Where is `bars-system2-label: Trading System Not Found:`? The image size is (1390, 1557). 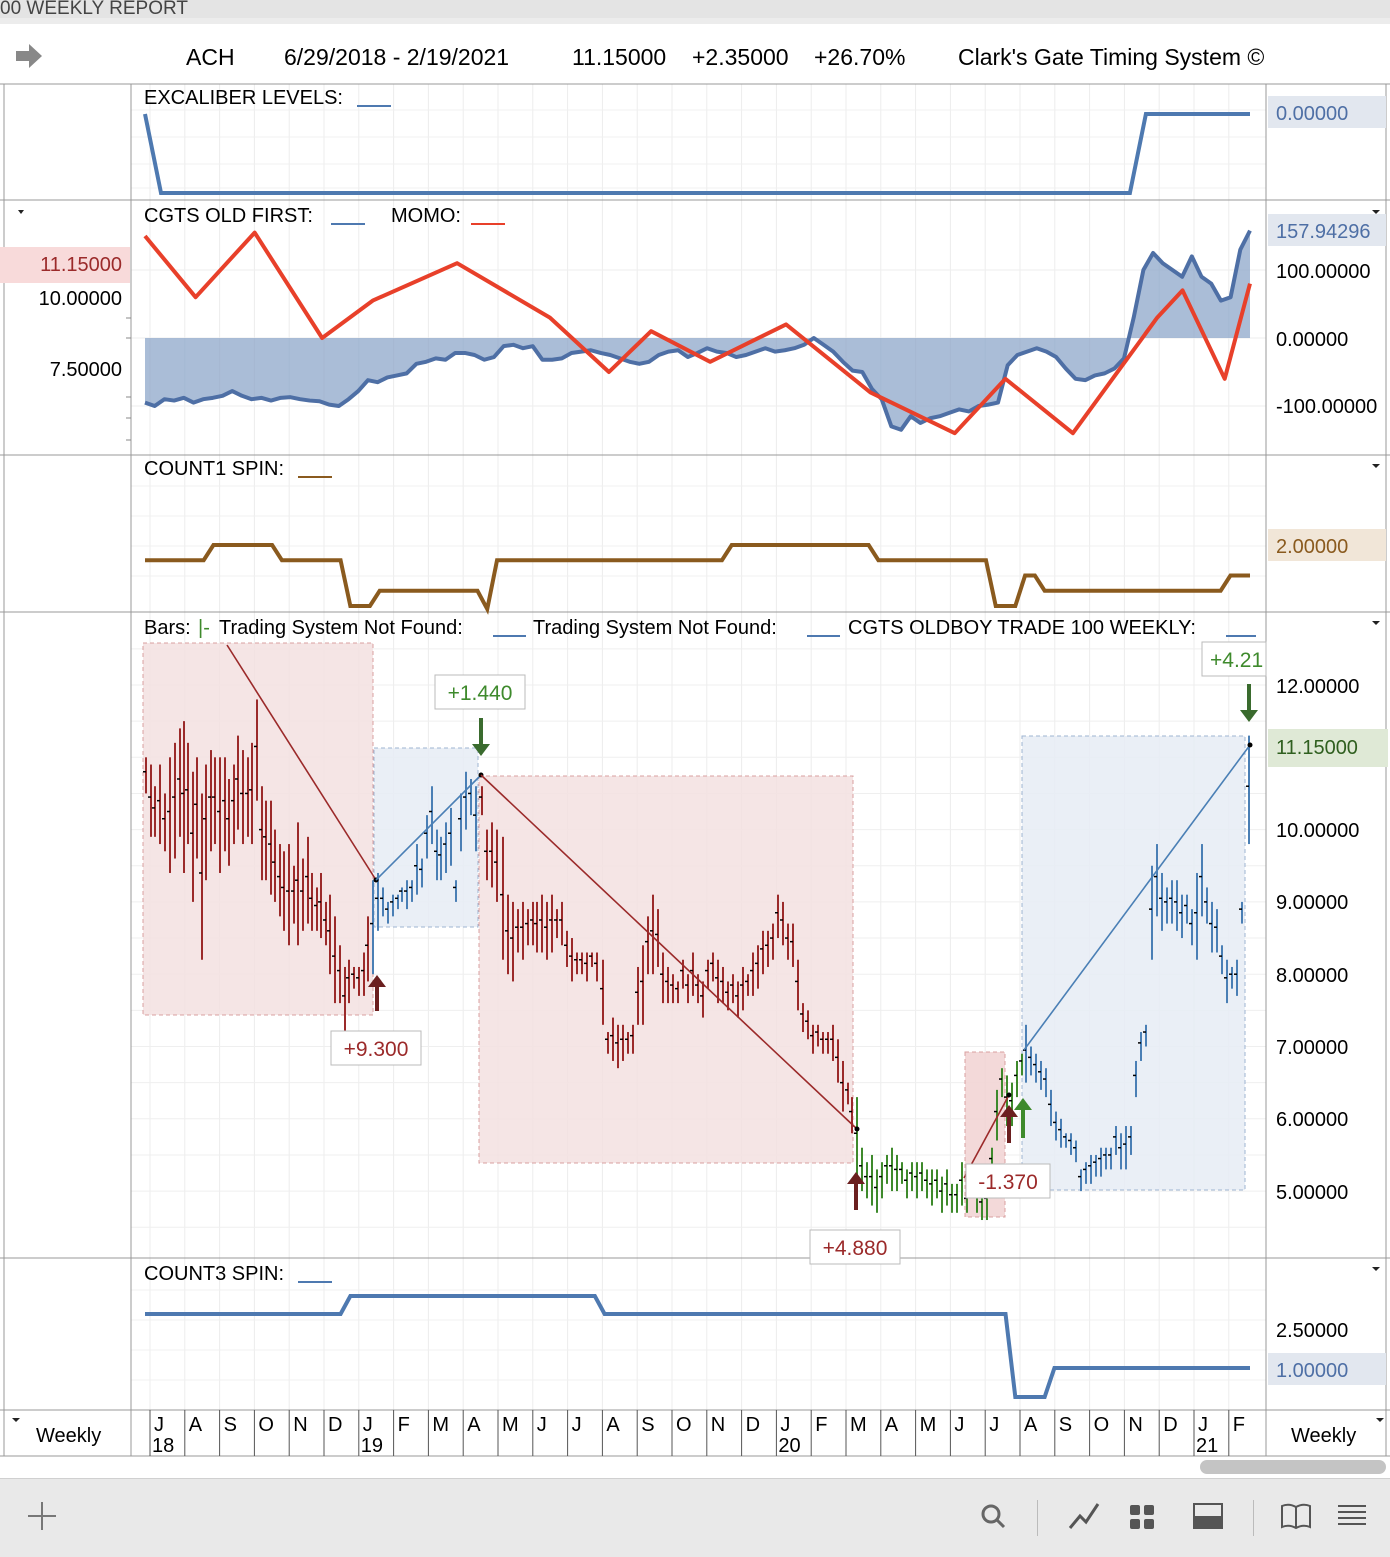
bars-system2-label: Trading System Not Found: is located at coordinates (655, 628).